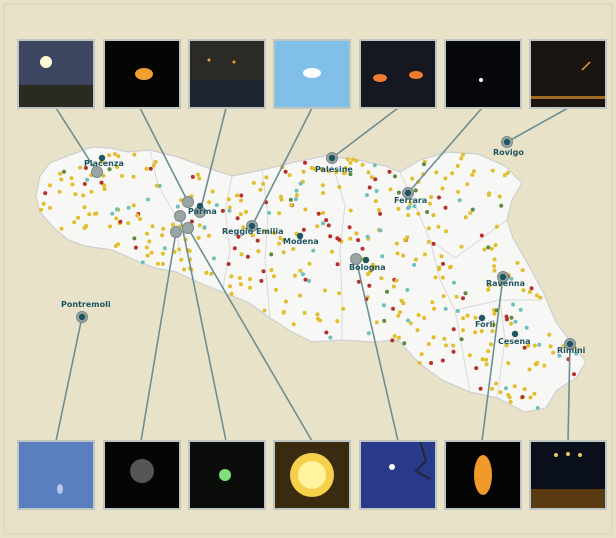  Describe the element at coordinates (334, 164) in the screenshot. I see `city-palesine: Palesine` at that location.